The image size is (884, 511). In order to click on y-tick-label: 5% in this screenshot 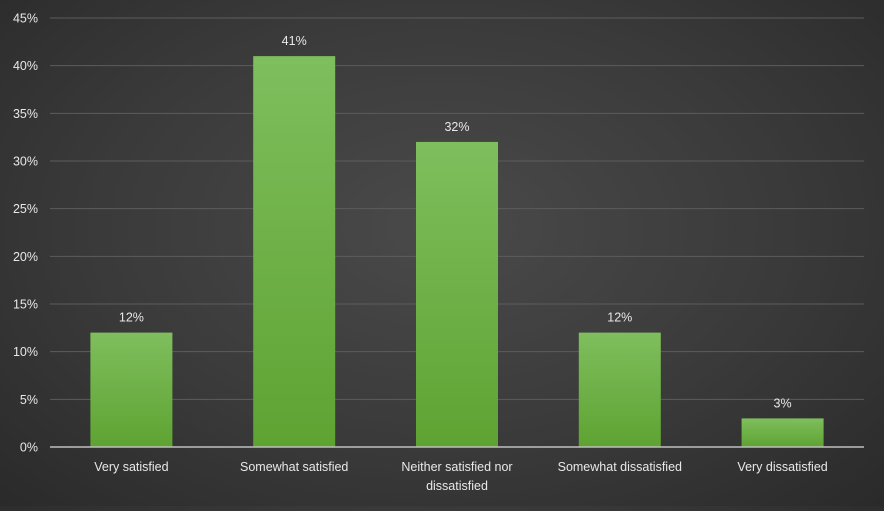, I will do `click(29, 400)`.